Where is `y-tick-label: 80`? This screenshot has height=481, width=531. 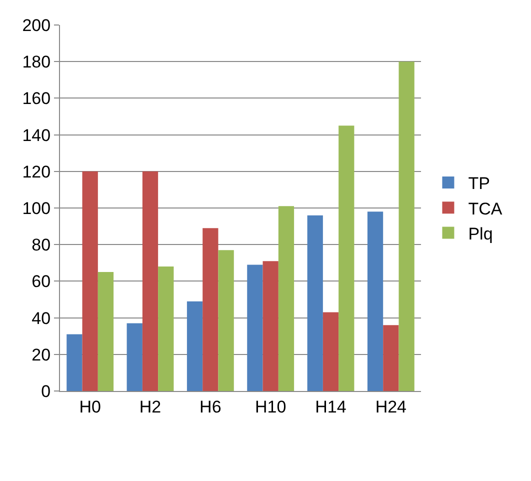
y-tick-label: 80 is located at coordinates (41, 245).